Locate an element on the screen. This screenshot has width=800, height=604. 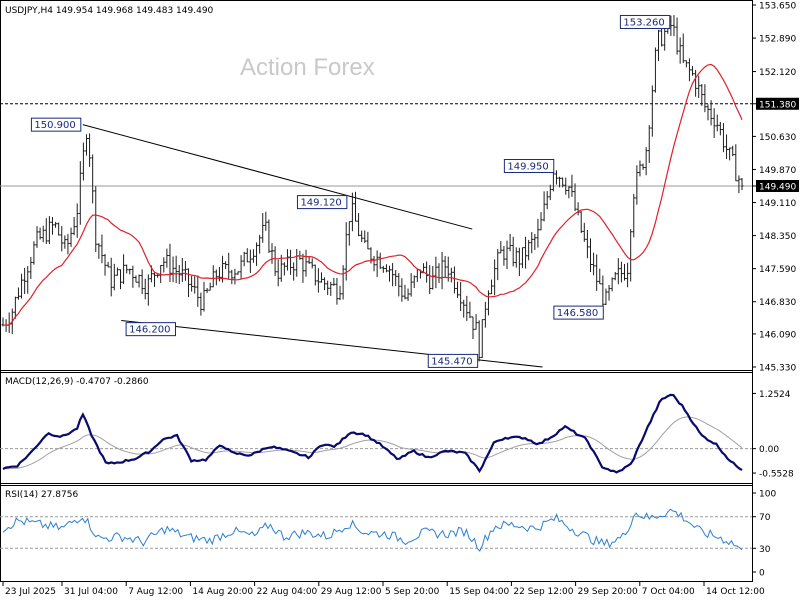
price-label-146.580: 146.580 is located at coordinates (578, 312).